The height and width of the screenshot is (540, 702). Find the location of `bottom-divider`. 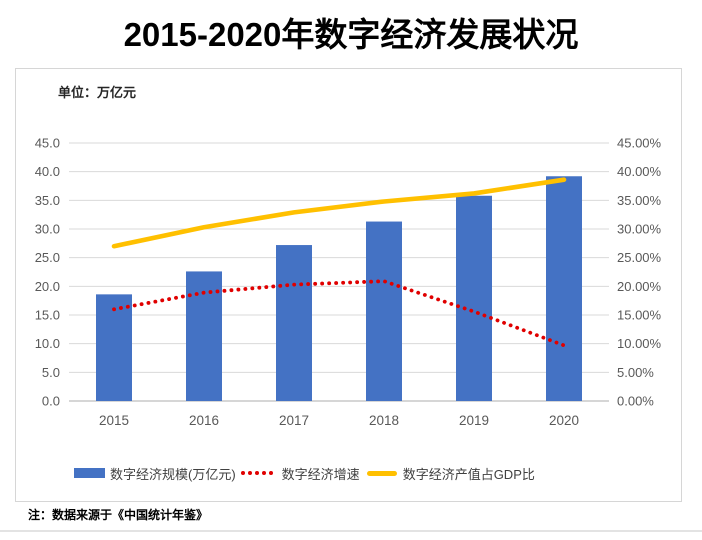

bottom-divider is located at coordinates (351, 531).